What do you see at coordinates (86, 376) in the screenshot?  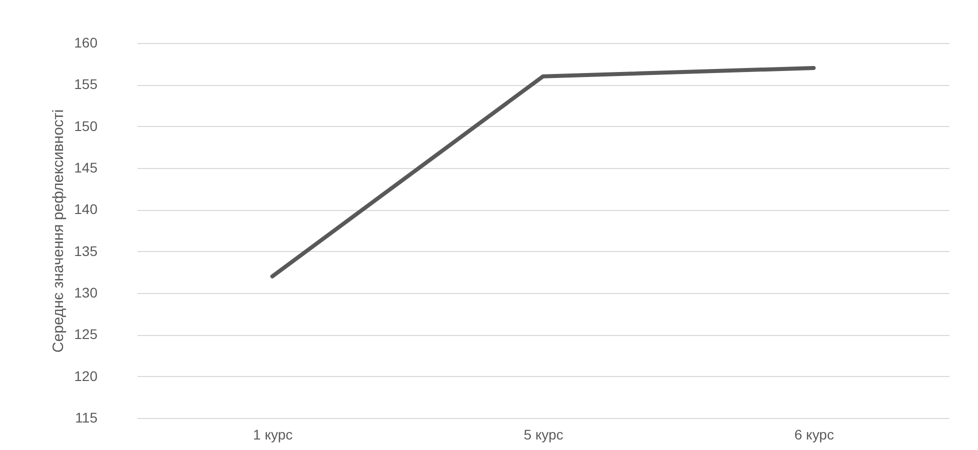 I see `y-tick-label: 120` at bounding box center [86, 376].